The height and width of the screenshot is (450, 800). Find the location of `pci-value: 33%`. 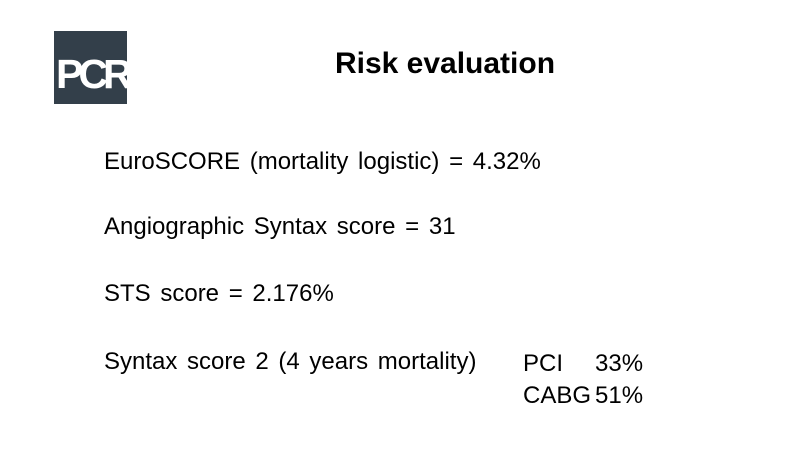

pci-value: 33% is located at coordinates (619, 363).